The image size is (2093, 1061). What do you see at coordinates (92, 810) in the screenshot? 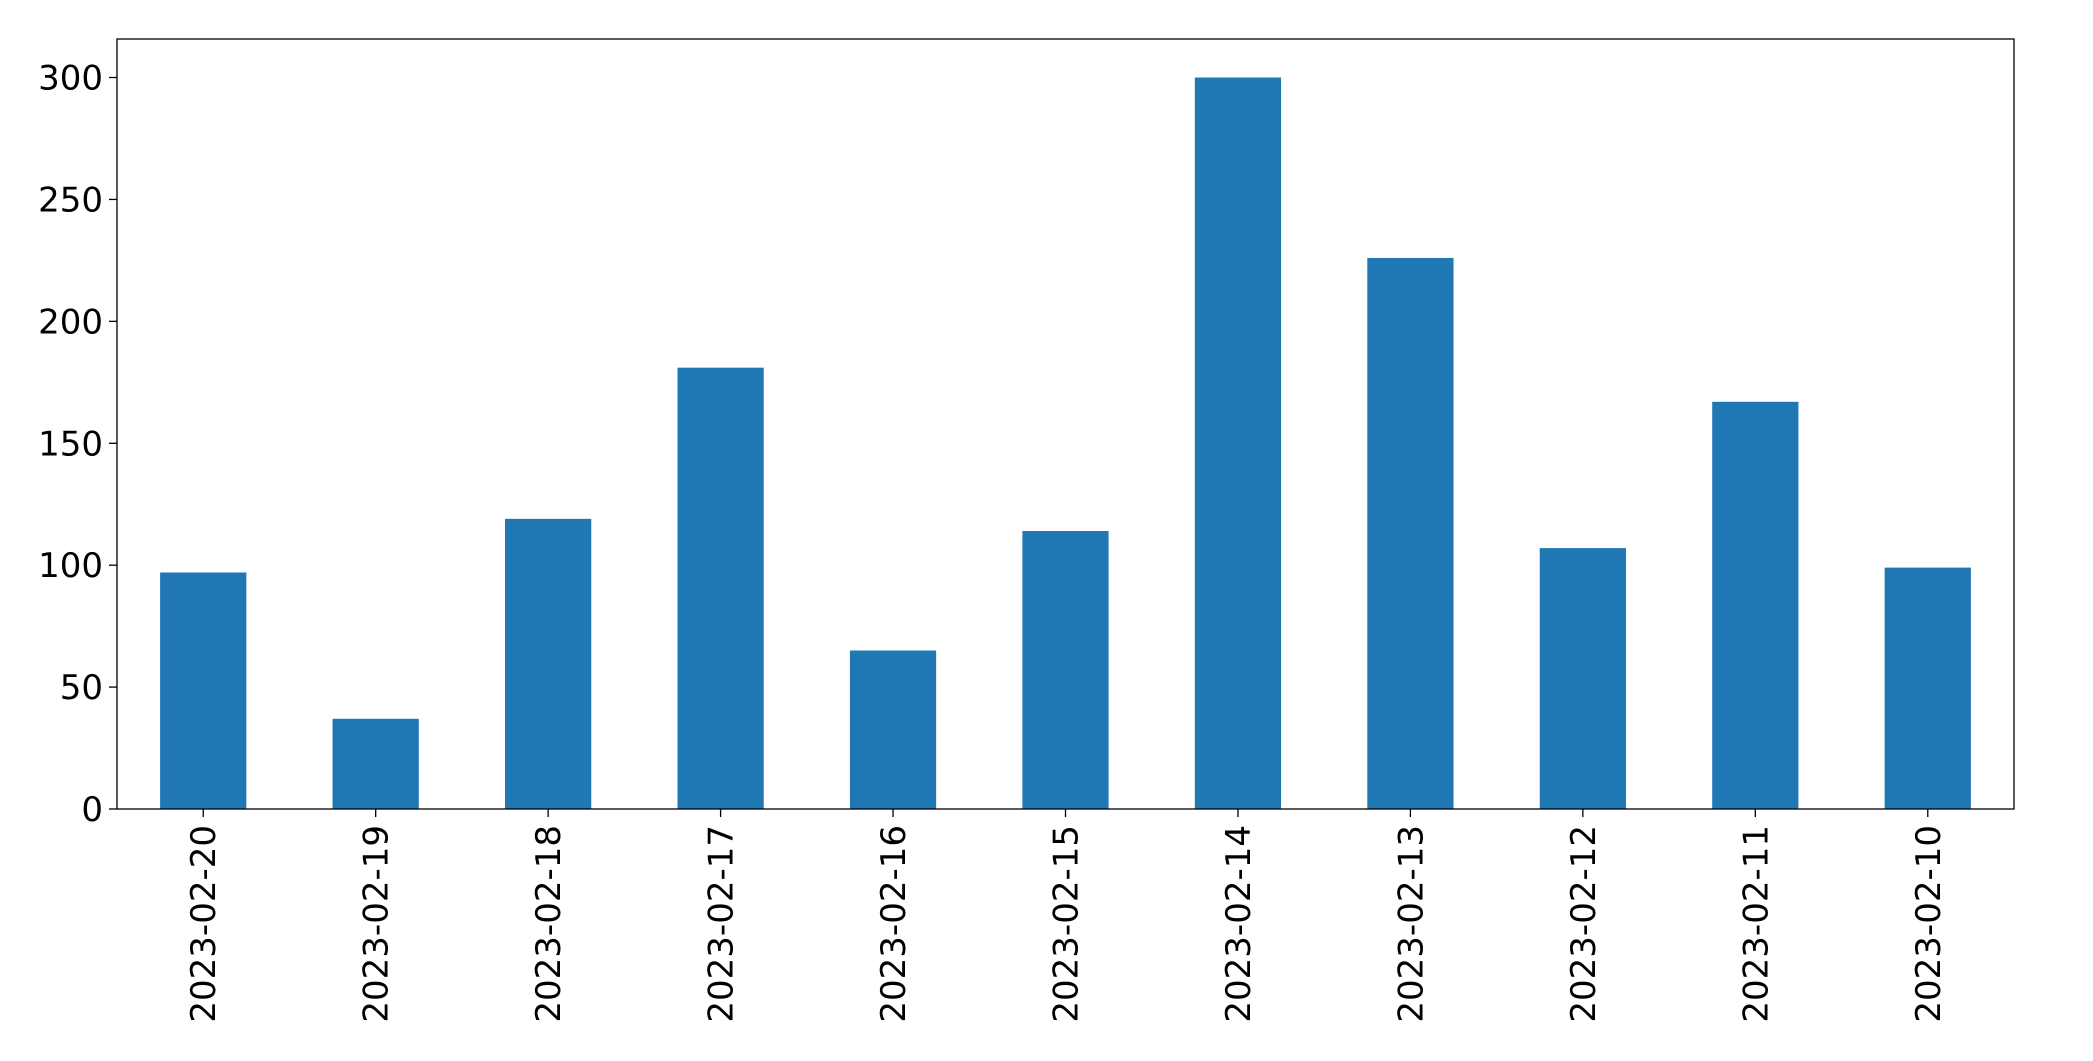
I see `y-tick-label: 0` at bounding box center [92, 810].